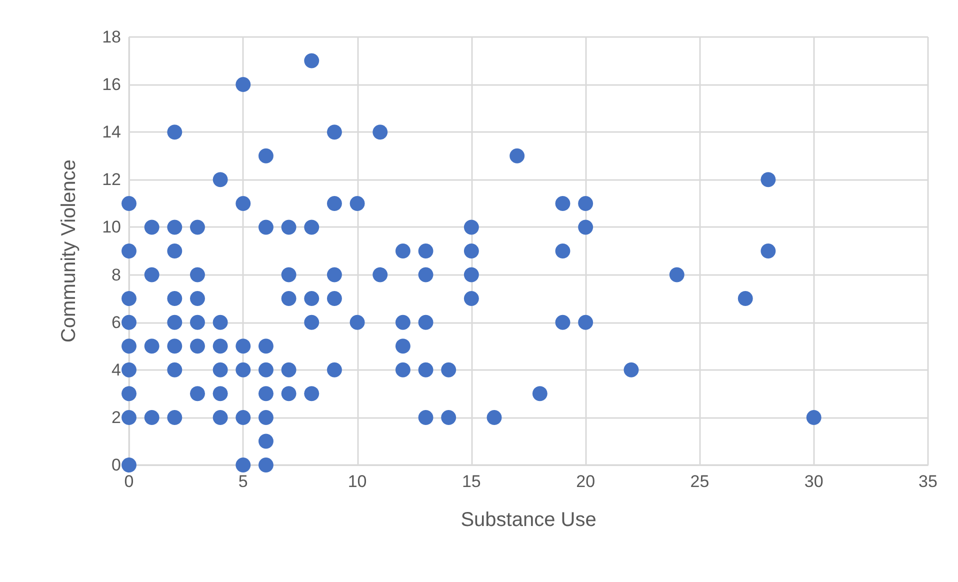  Describe the element at coordinates (116, 274) in the screenshot. I see `y-tick-label: 8` at that location.